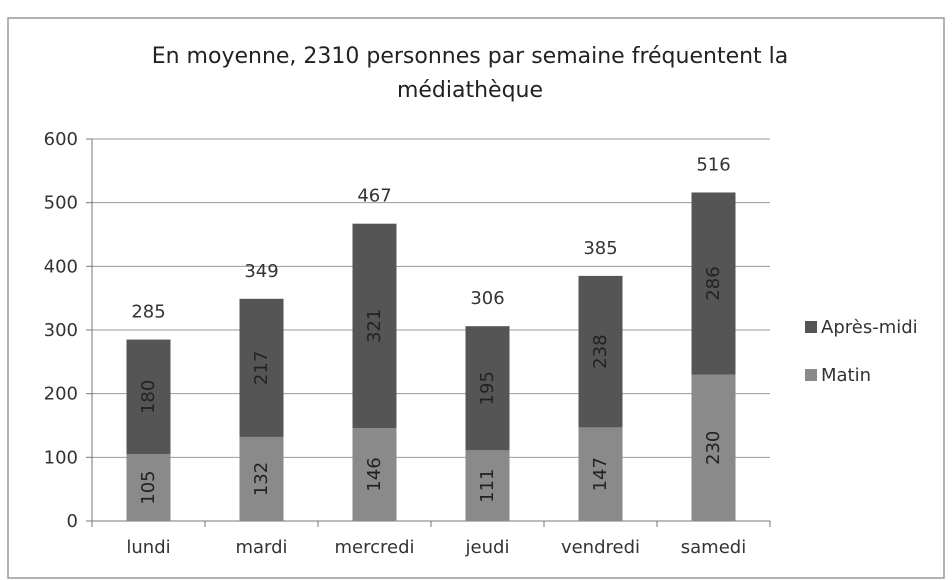  What do you see at coordinates (869, 327) in the screenshot?
I see `legend-label: Après-midi` at bounding box center [869, 327].